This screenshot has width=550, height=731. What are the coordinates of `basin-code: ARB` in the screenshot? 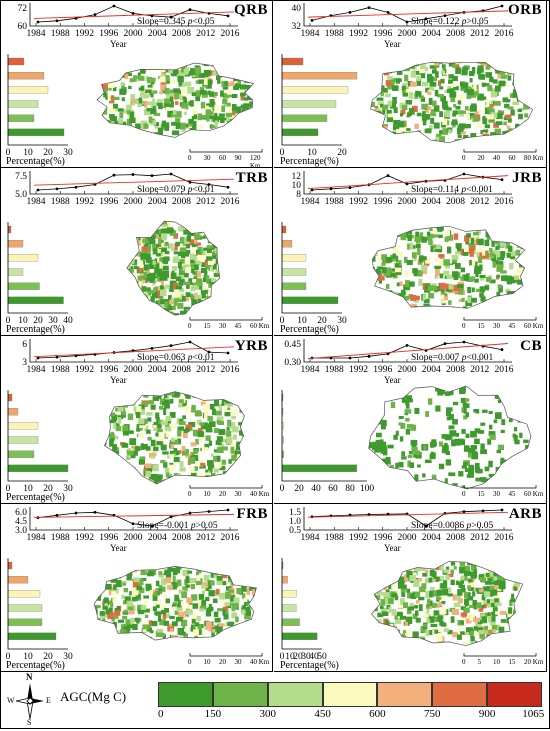 It's located at (525, 514).